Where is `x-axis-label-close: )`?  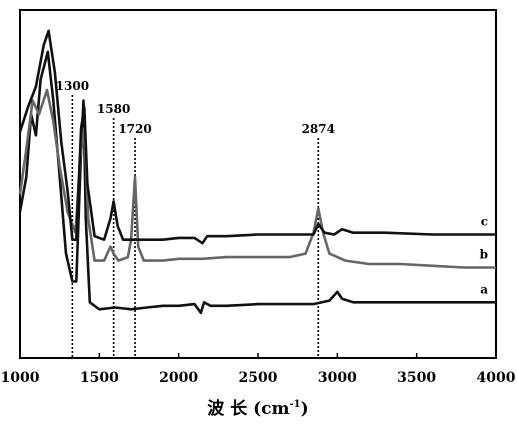 x-axis-label-close: ) is located at coordinates (305, 409).